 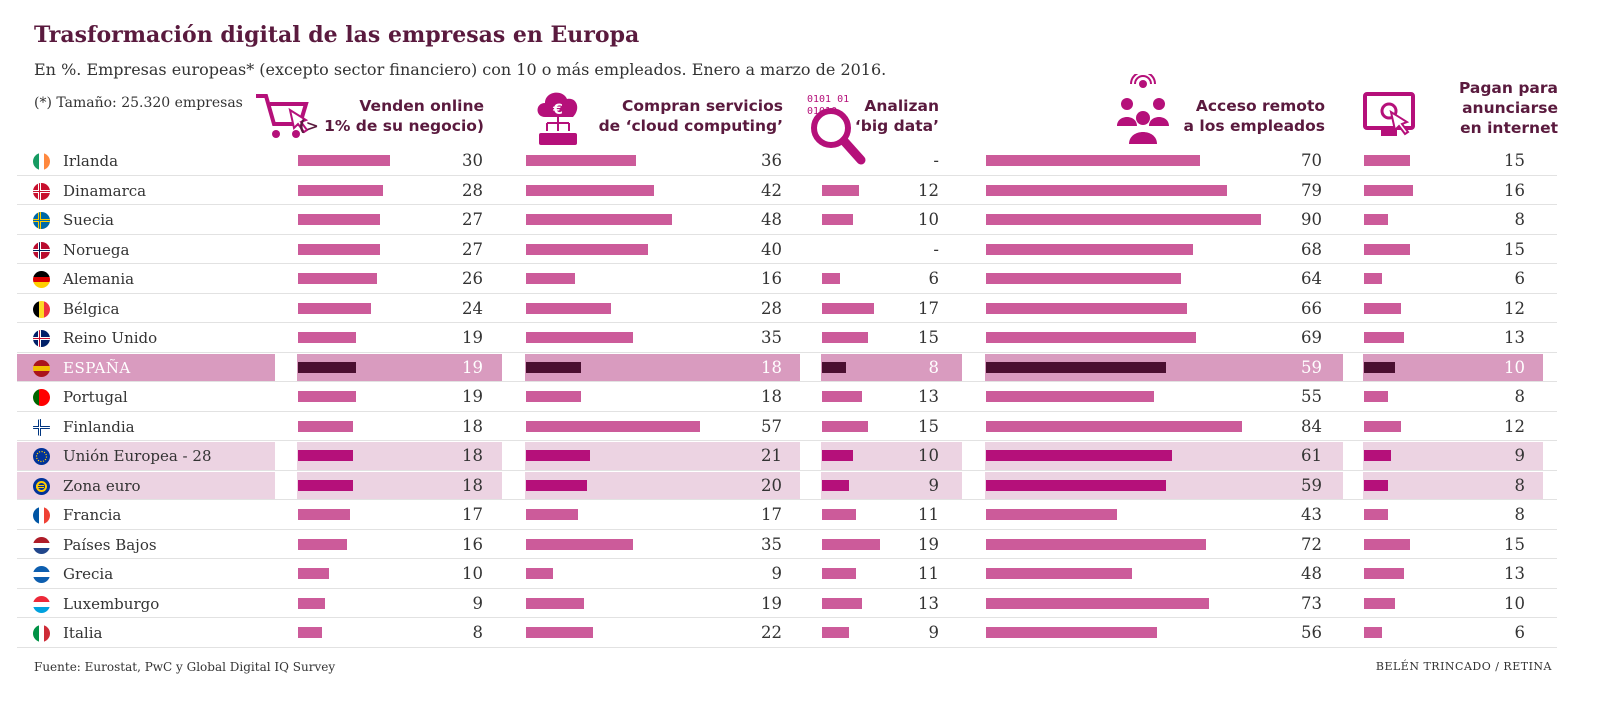 What do you see at coordinates (771, 485) in the screenshot?
I see `data-label: 20` at bounding box center [771, 485].